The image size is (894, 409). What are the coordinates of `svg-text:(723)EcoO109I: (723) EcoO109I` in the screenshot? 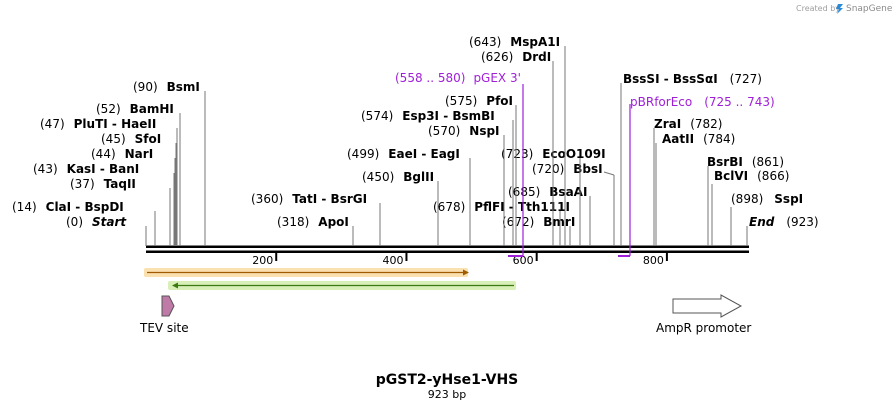 It's located at (553, 154).